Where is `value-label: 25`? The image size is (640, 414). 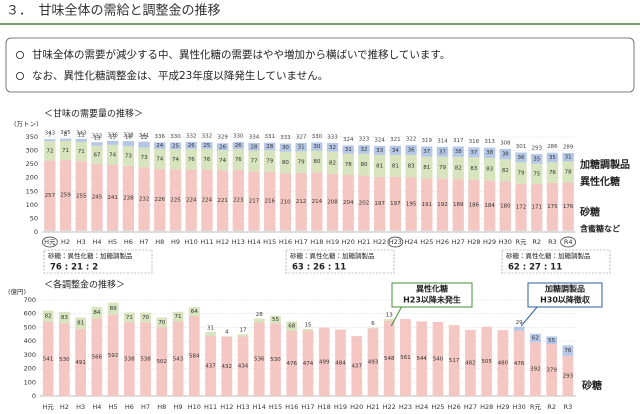
value-label: 25 is located at coordinates (175, 146).